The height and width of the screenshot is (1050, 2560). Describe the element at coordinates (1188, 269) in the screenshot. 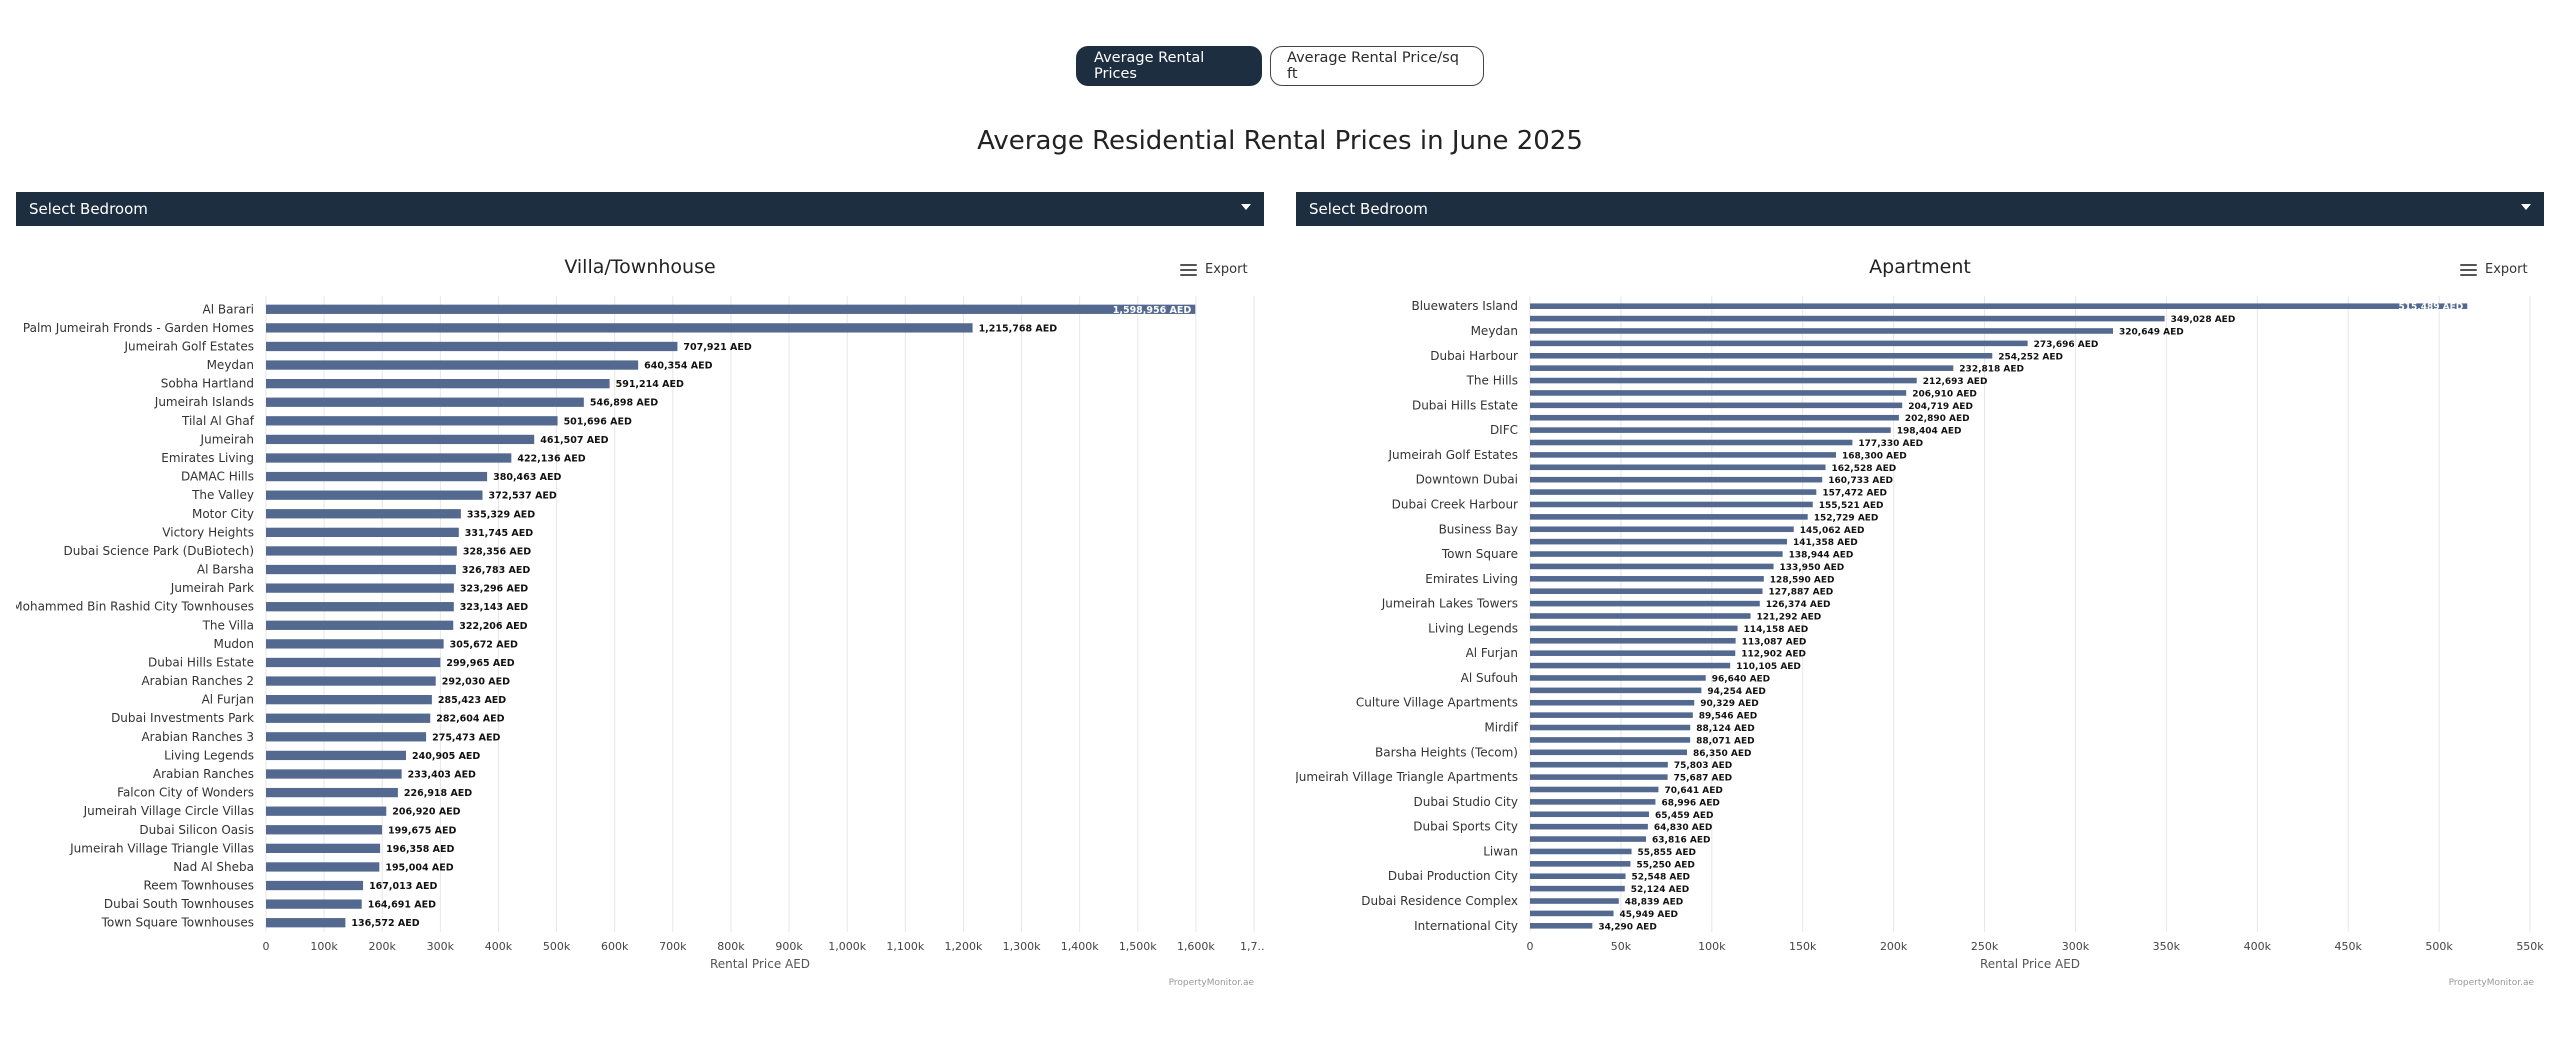

I see `menu-icon` at that location.